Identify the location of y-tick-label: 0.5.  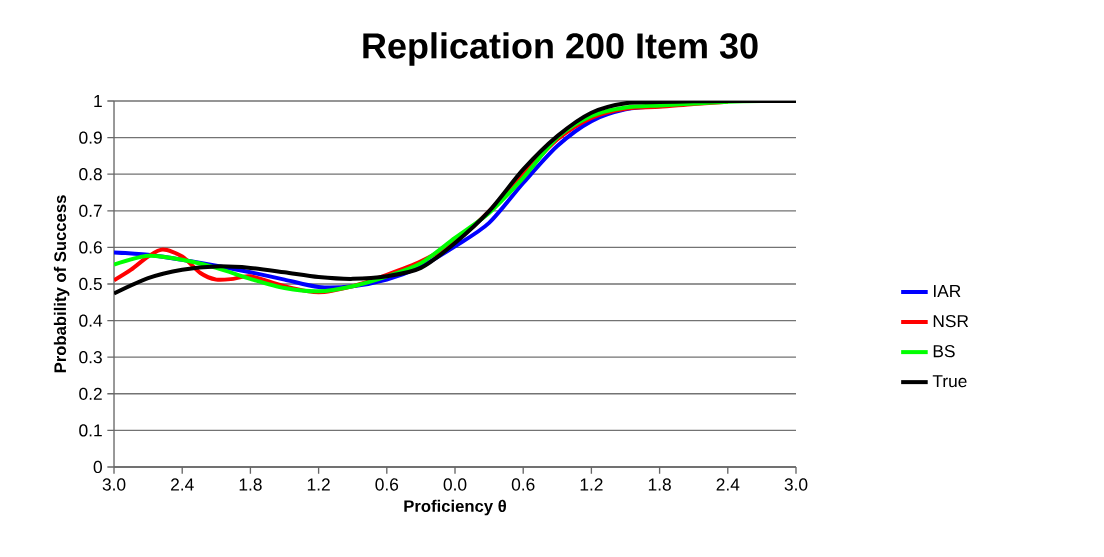
(90, 284).